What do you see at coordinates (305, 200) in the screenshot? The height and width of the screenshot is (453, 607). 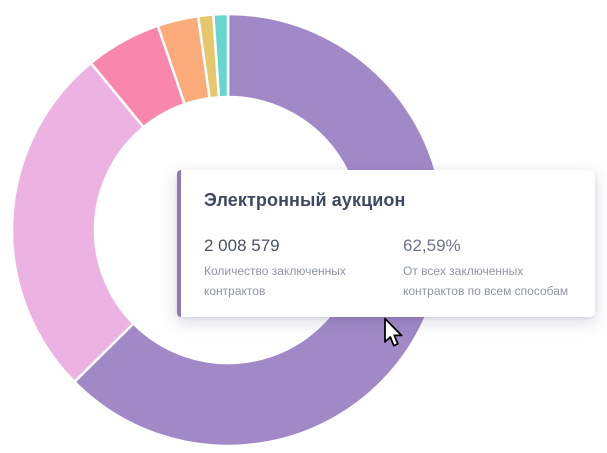 I see `tooltip-title: Электронный аукцион` at bounding box center [305, 200].